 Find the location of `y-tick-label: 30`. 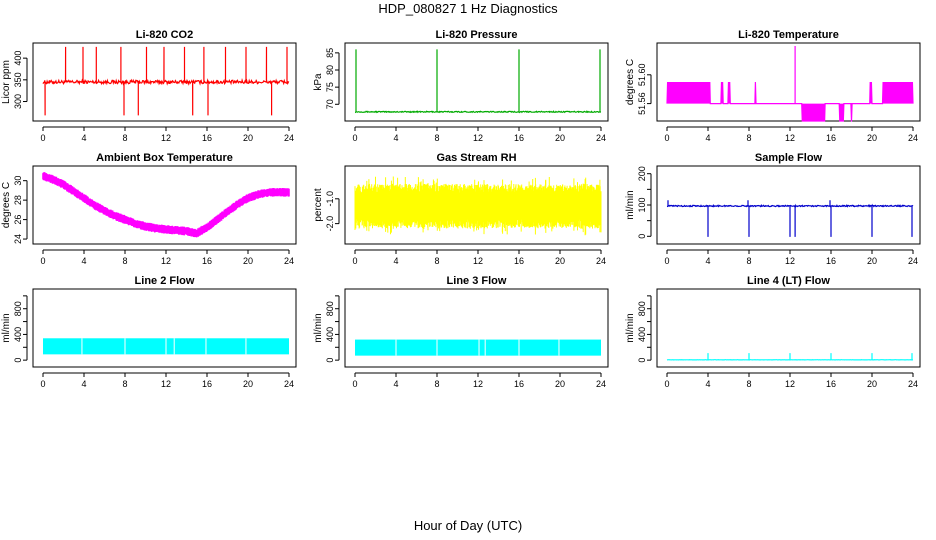

y-tick-label: 30 is located at coordinates (18, 181).